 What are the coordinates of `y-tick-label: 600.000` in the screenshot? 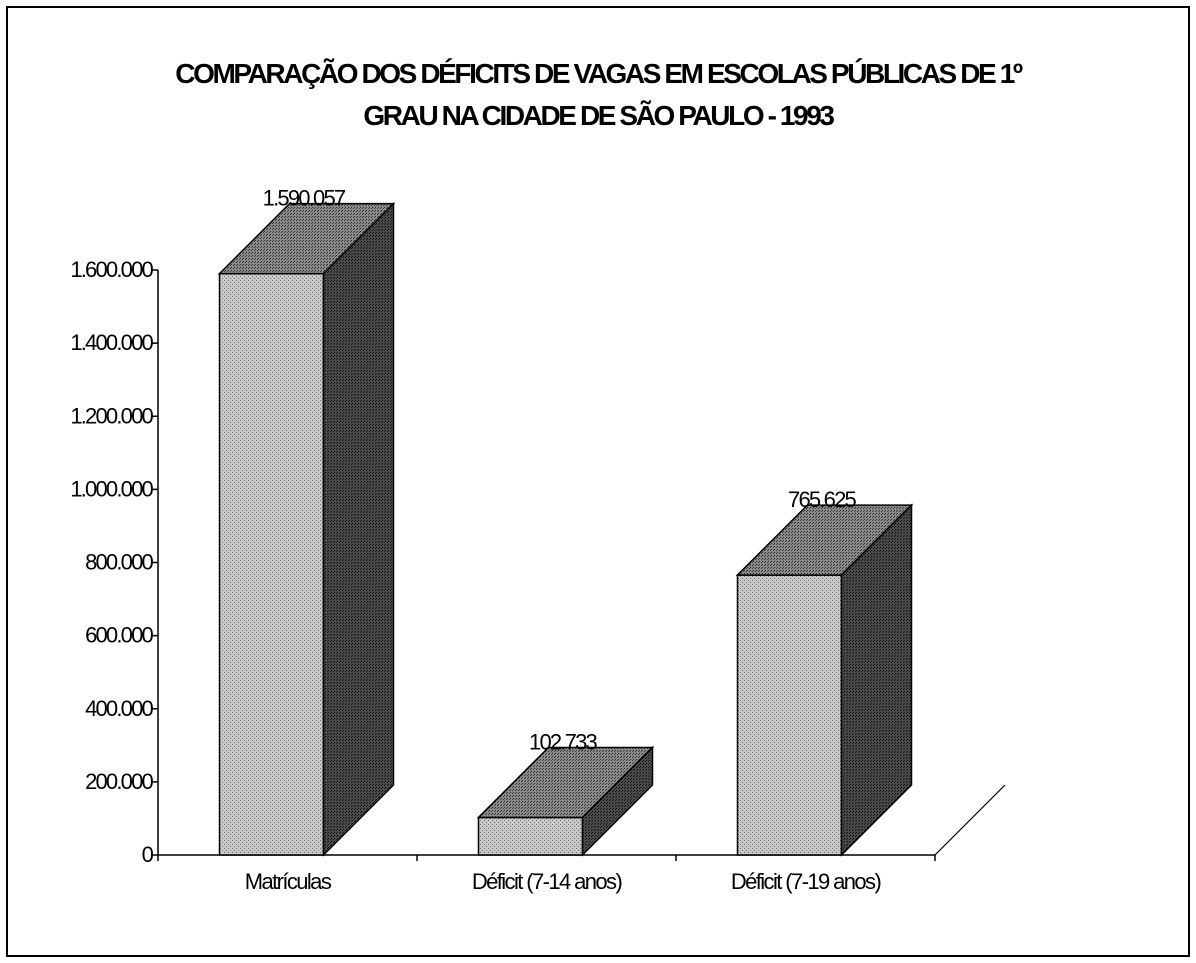 It's located at (119, 635).